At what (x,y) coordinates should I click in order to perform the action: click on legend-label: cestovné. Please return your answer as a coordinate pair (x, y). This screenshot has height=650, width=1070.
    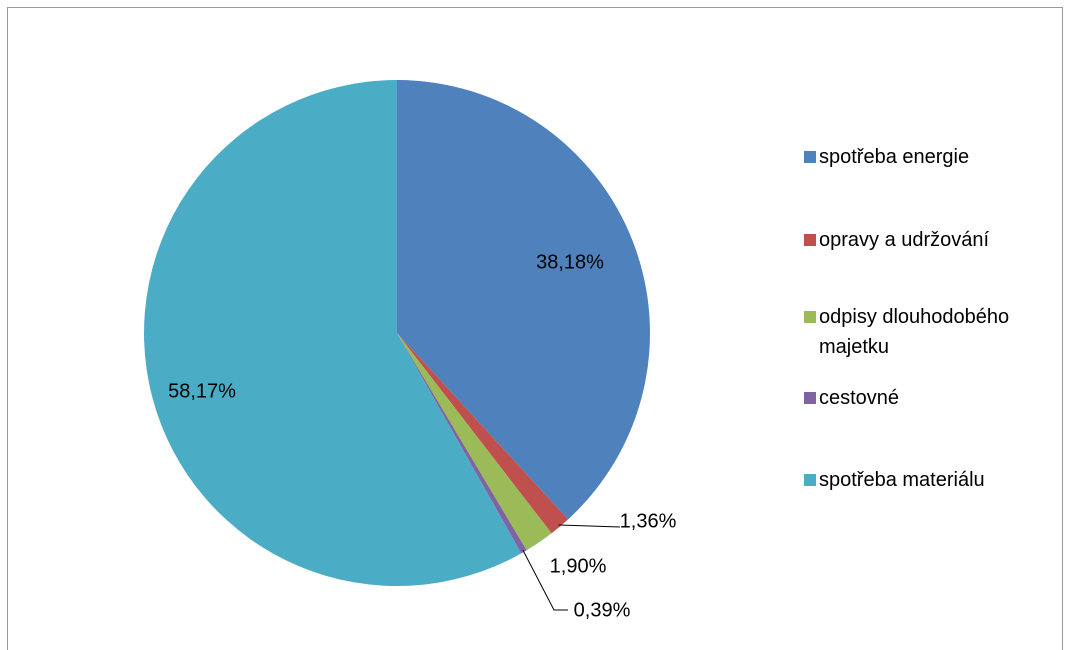
    Looking at the image, I should click on (859, 398).